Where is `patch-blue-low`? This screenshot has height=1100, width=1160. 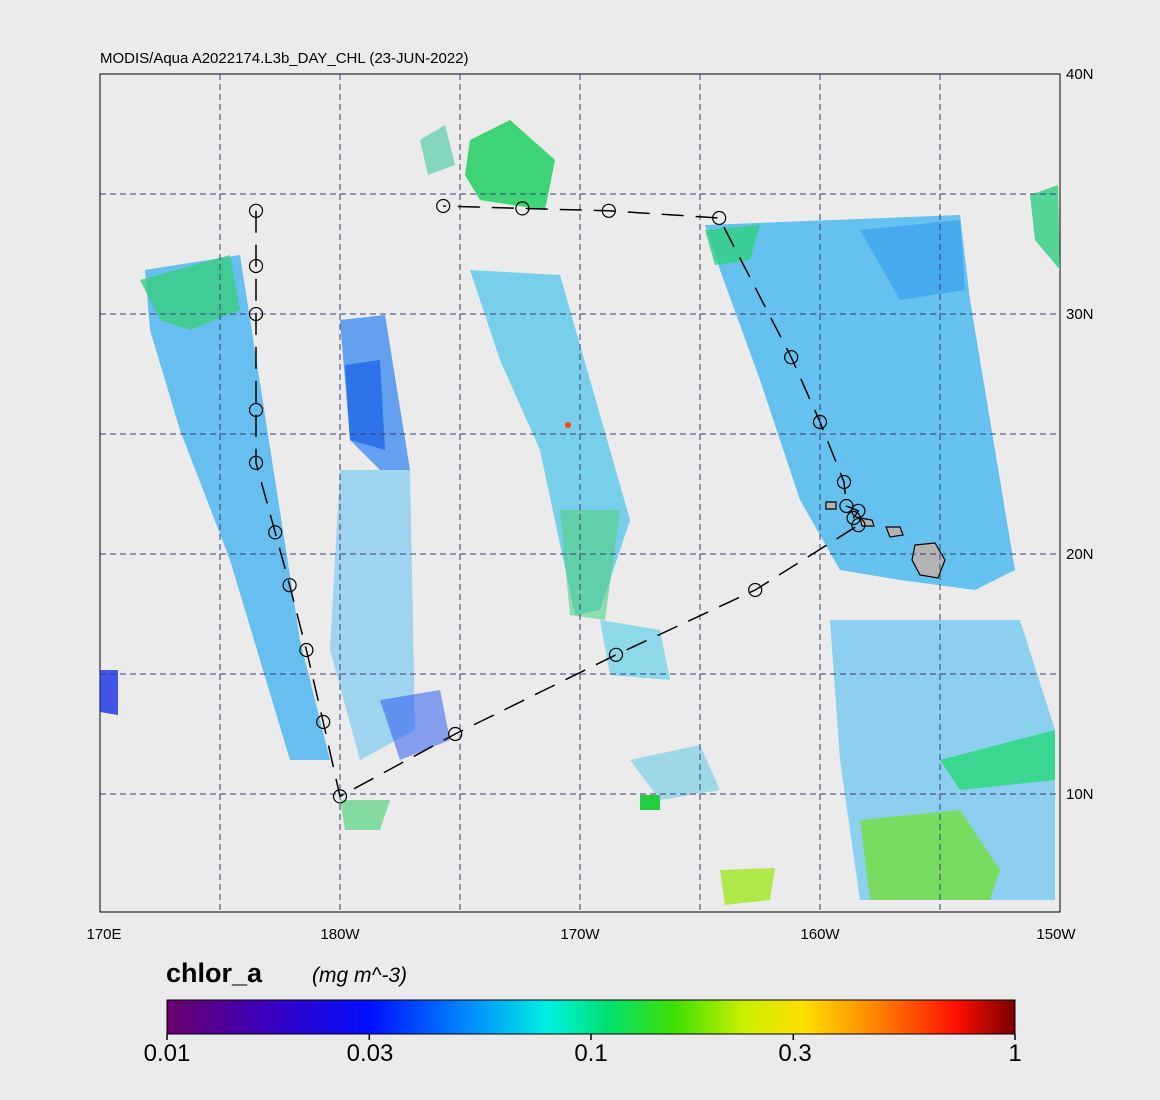 patch-blue-low is located at coordinates (415, 725).